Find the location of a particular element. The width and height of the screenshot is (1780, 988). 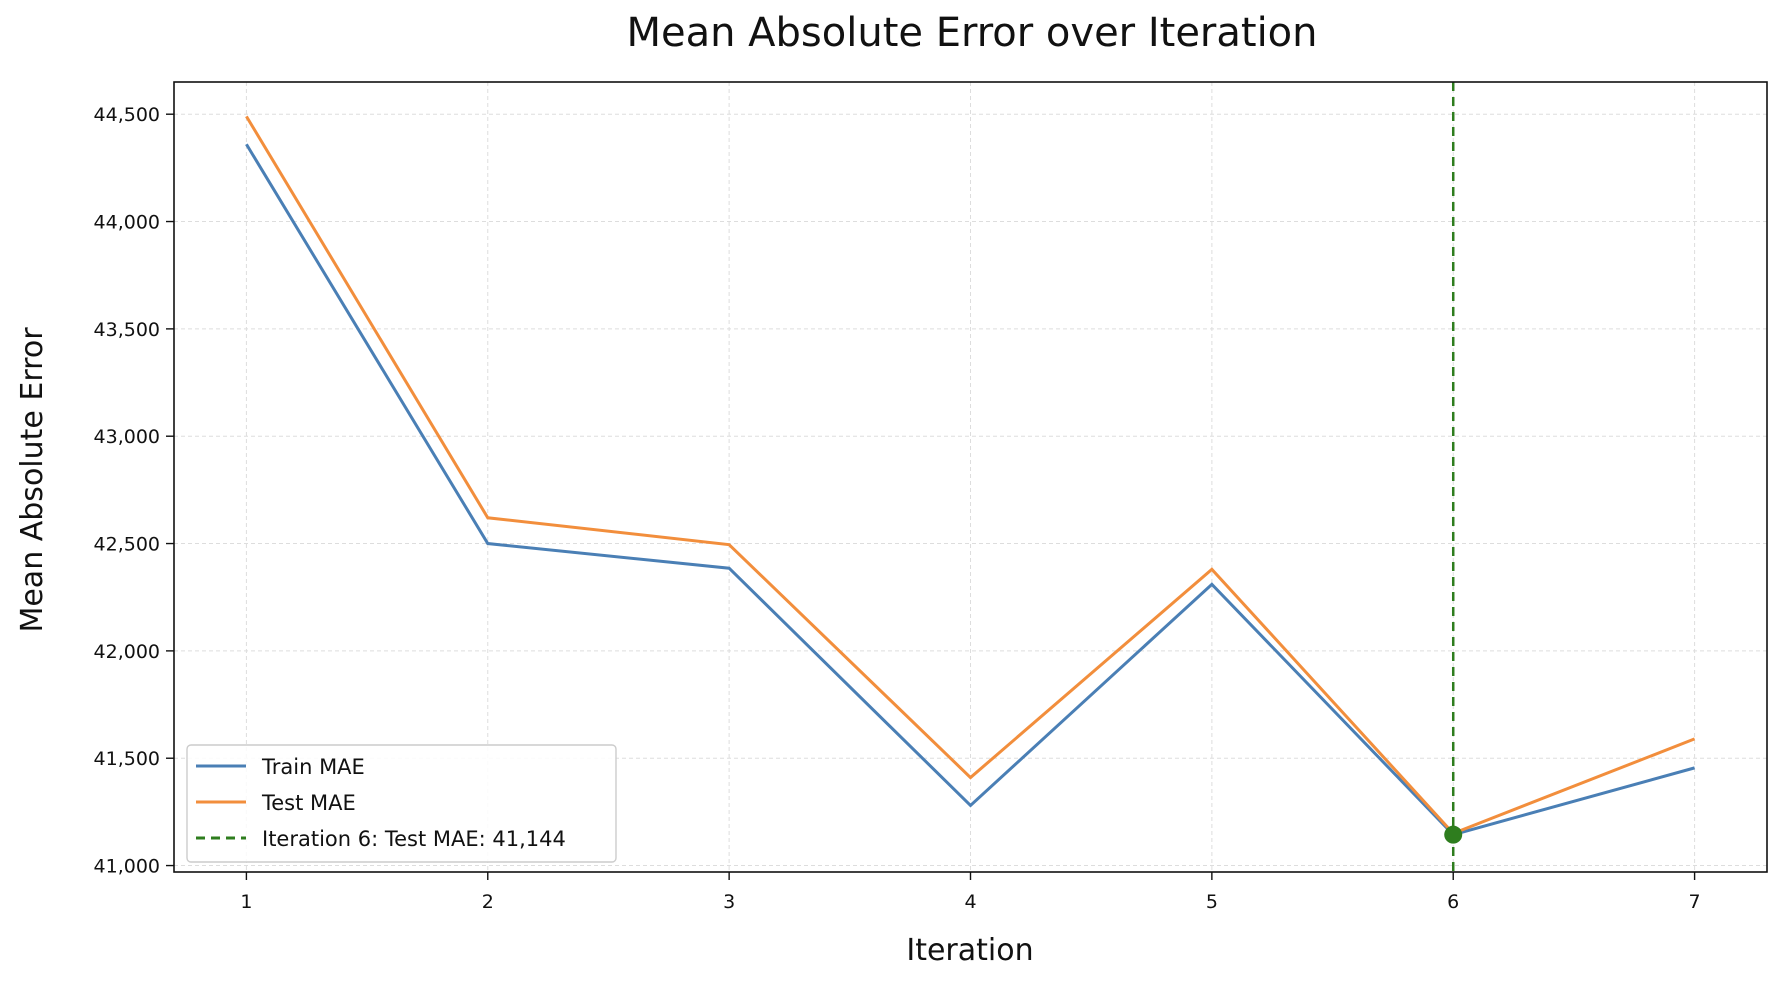

x-axis-label: Iteration is located at coordinates (969, 950).